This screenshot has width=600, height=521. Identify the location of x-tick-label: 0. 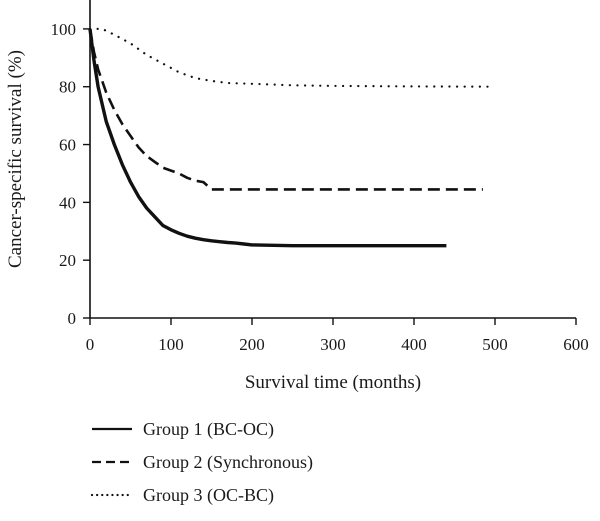
(90, 344).